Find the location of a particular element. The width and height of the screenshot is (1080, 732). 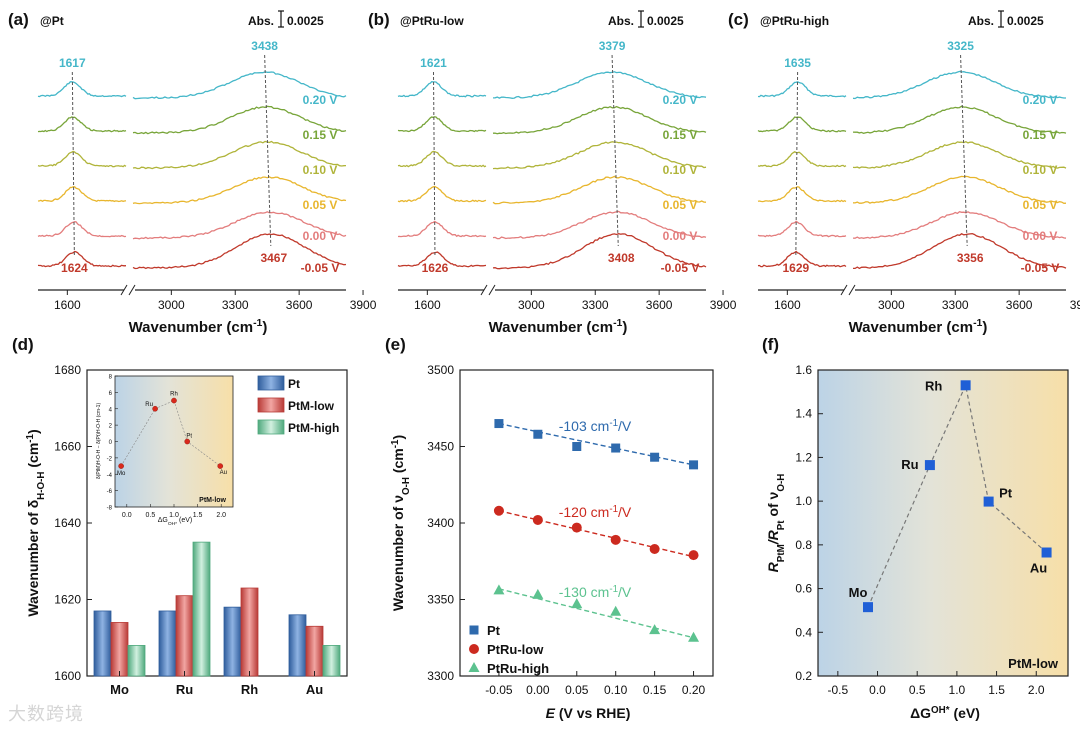

label-part: R is located at coordinates (773, 566).